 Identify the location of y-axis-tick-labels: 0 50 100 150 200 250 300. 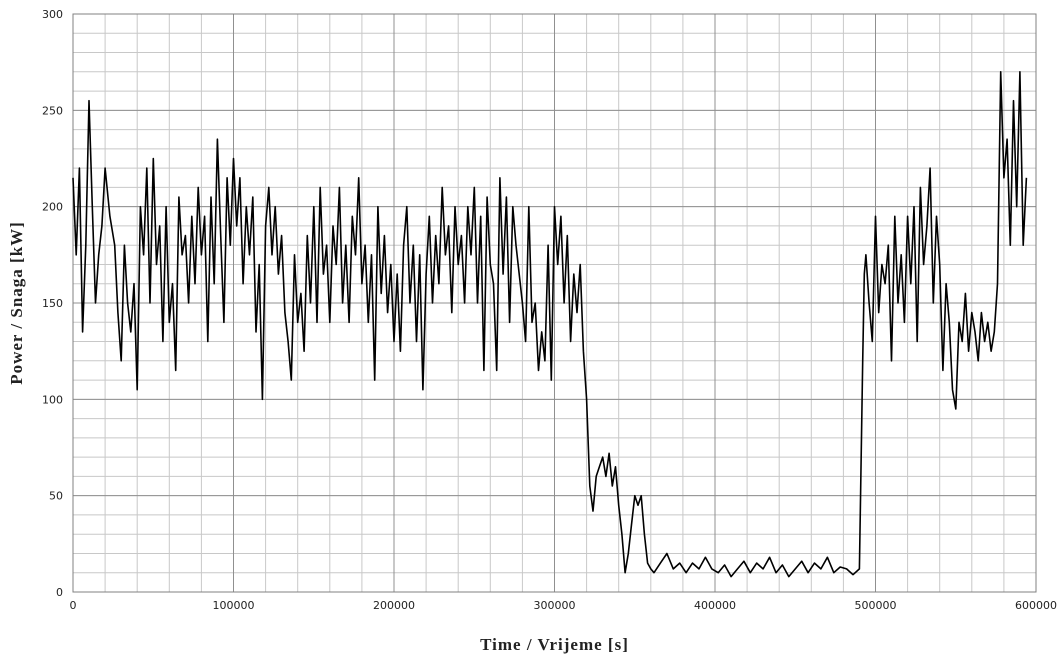
(52, 303).